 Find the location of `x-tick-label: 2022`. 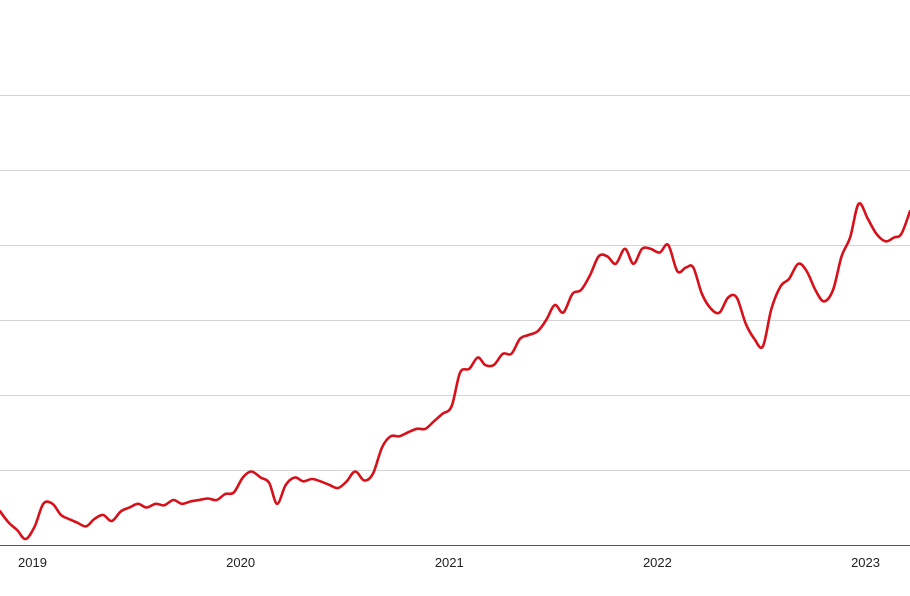

x-tick-label: 2022 is located at coordinates (657, 562).